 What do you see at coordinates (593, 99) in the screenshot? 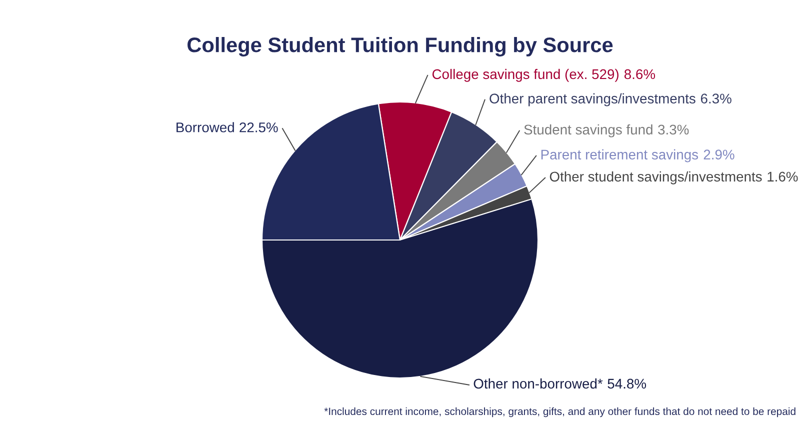
I see `slice-label: Other parent savings/investments` at bounding box center [593, 99].